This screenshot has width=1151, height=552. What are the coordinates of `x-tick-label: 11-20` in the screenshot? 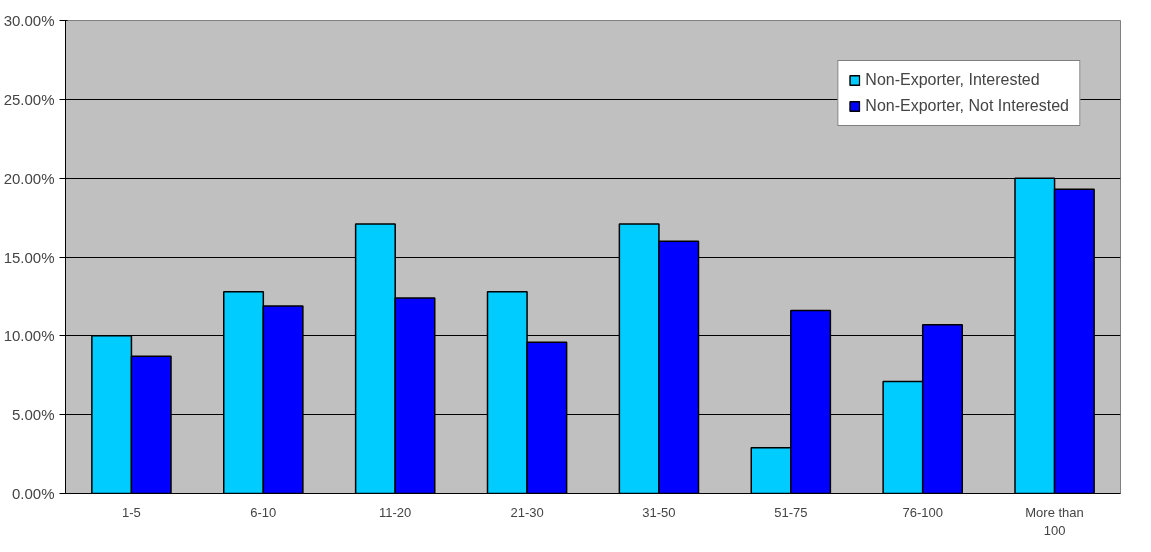 It's located at (395, 512).